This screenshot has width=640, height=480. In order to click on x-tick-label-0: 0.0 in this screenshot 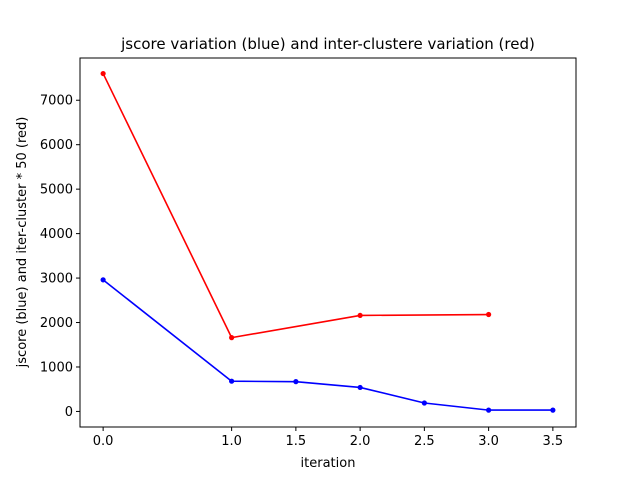, I will do `click(103, 441)`.